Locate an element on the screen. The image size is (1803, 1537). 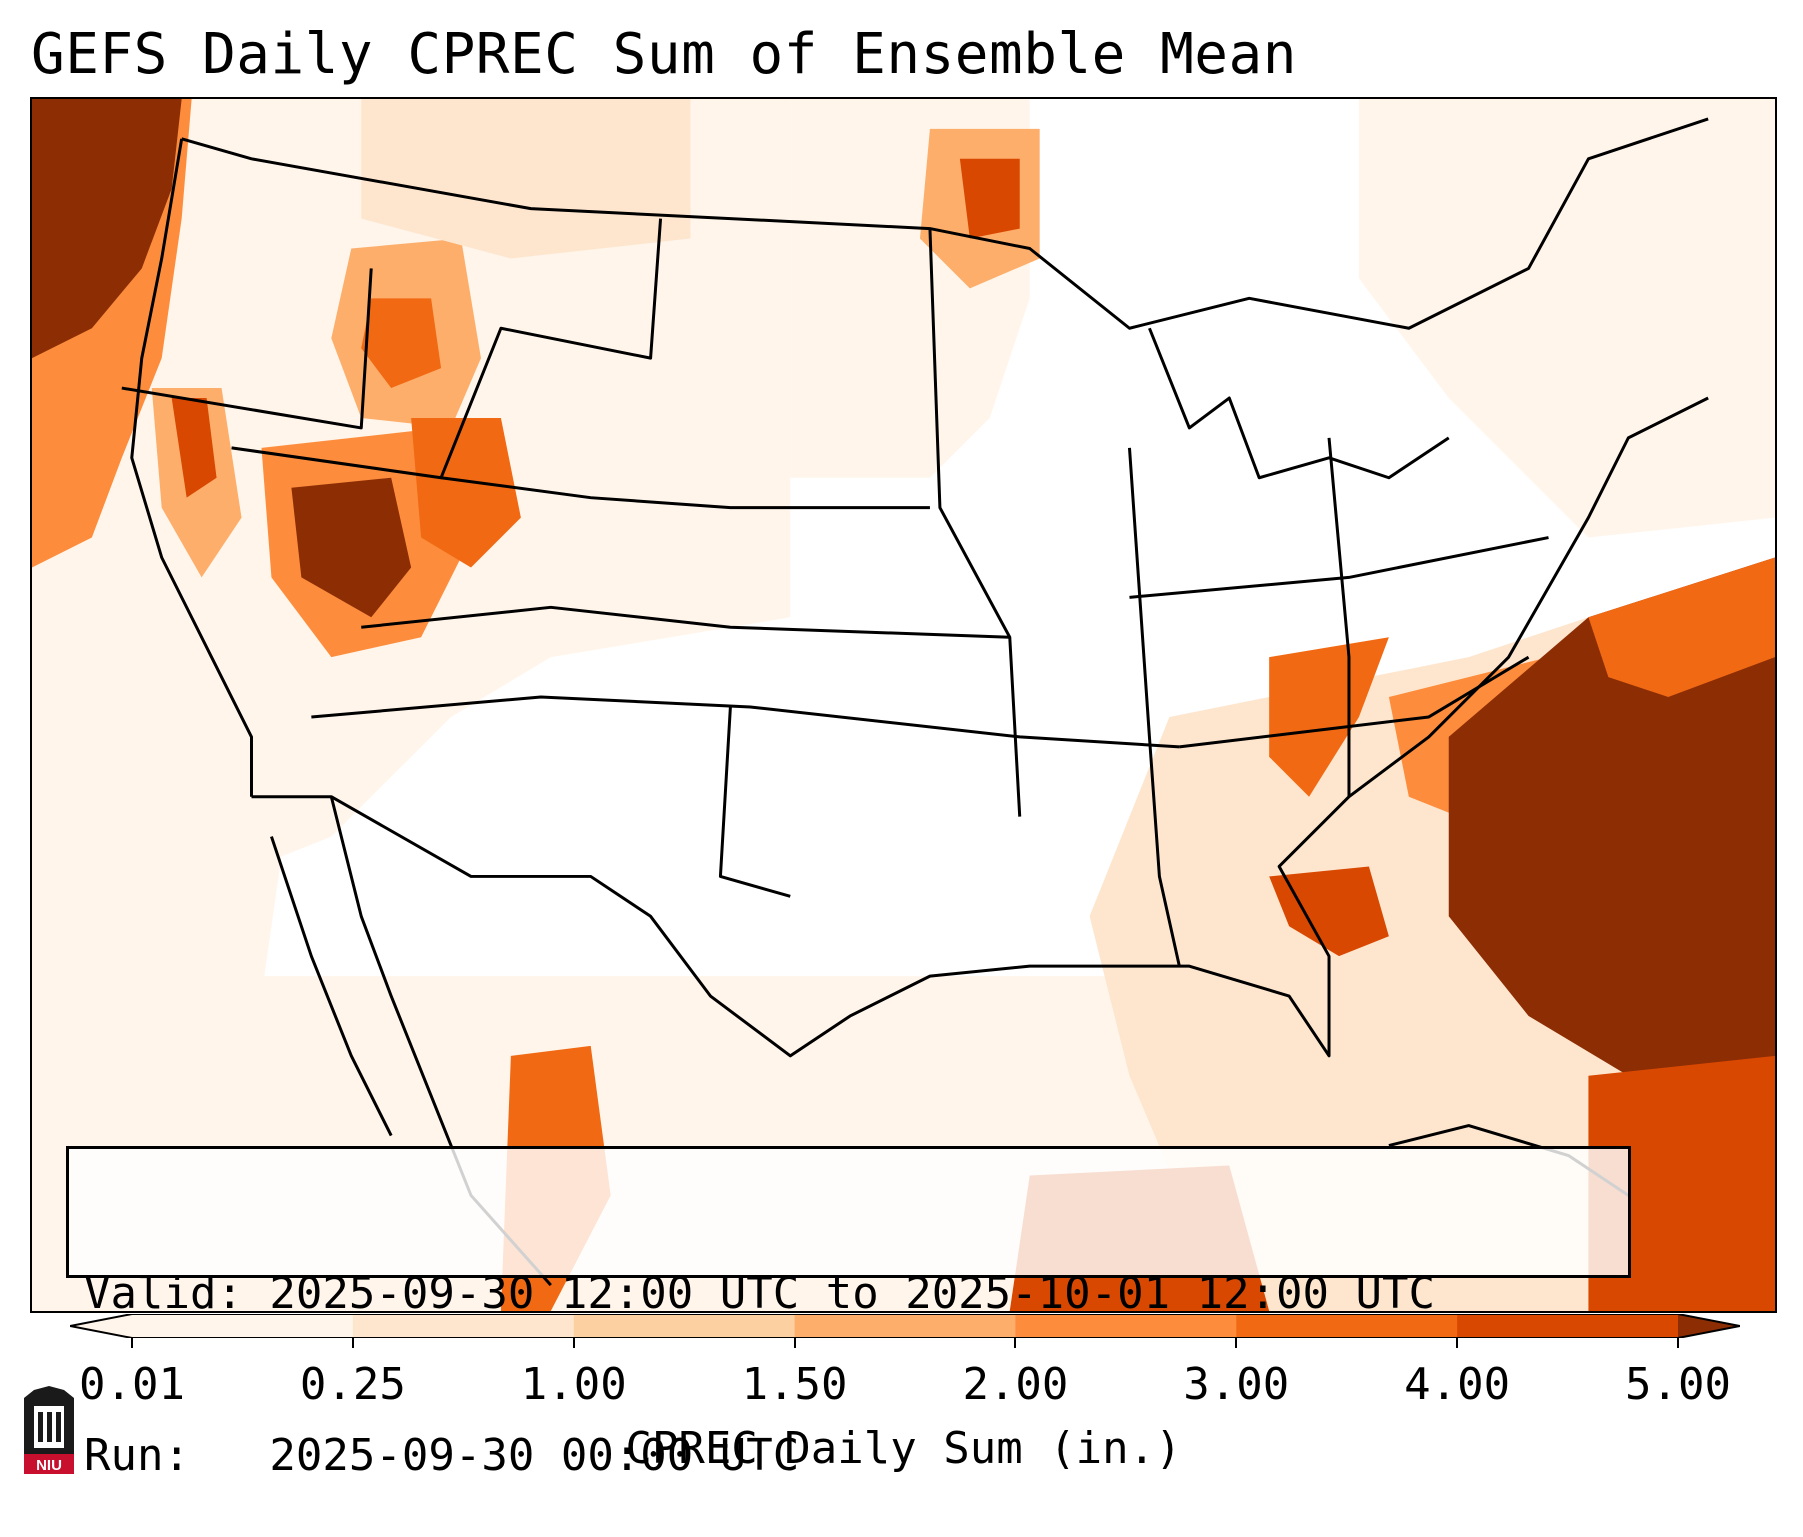
colorbar-tick-label: 1.00 is located at coordinates (573, 1384).